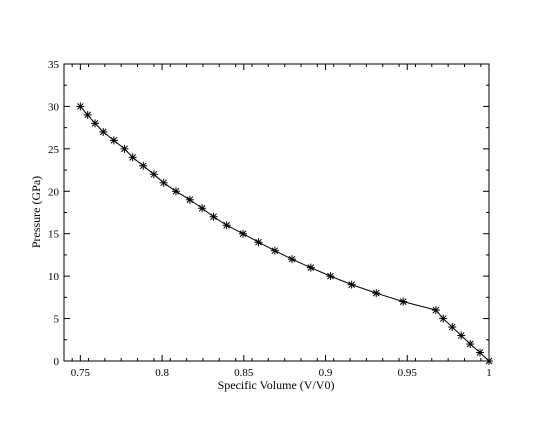  I want to click on x-axis-label: Specific Volume (V/V0), so click(276, 385).